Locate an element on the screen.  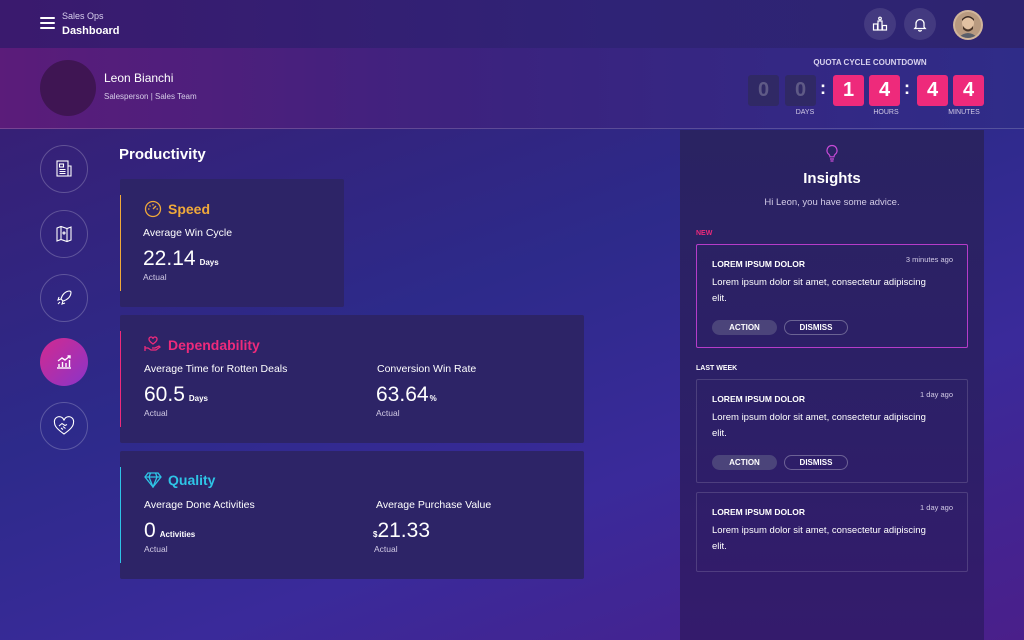
insights-title: Insights is located at coordinates (832, 178).